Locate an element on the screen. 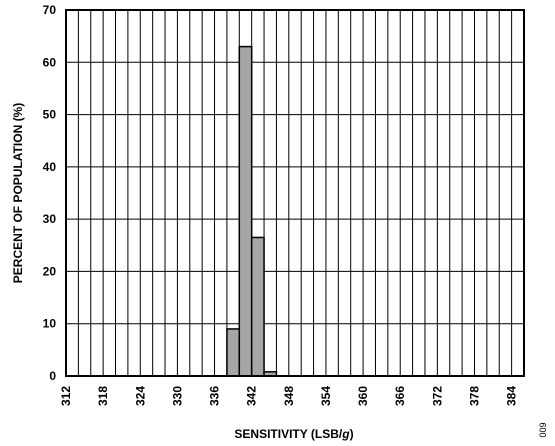 This screenshot has width=555, height=446. x-tick-label: 372 is located at coordinates (437, 396).